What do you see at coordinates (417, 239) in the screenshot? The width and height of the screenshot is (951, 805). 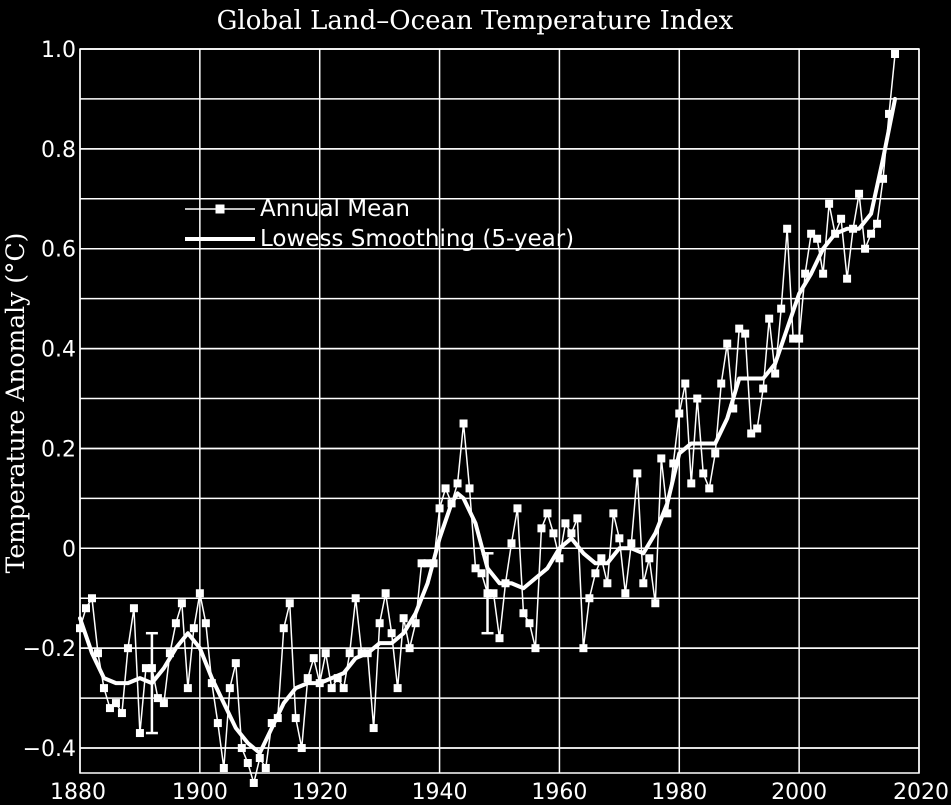 I see `legend-lowess-label: Lowess Smoothing (5-year)` at bounding box center [417, 239].